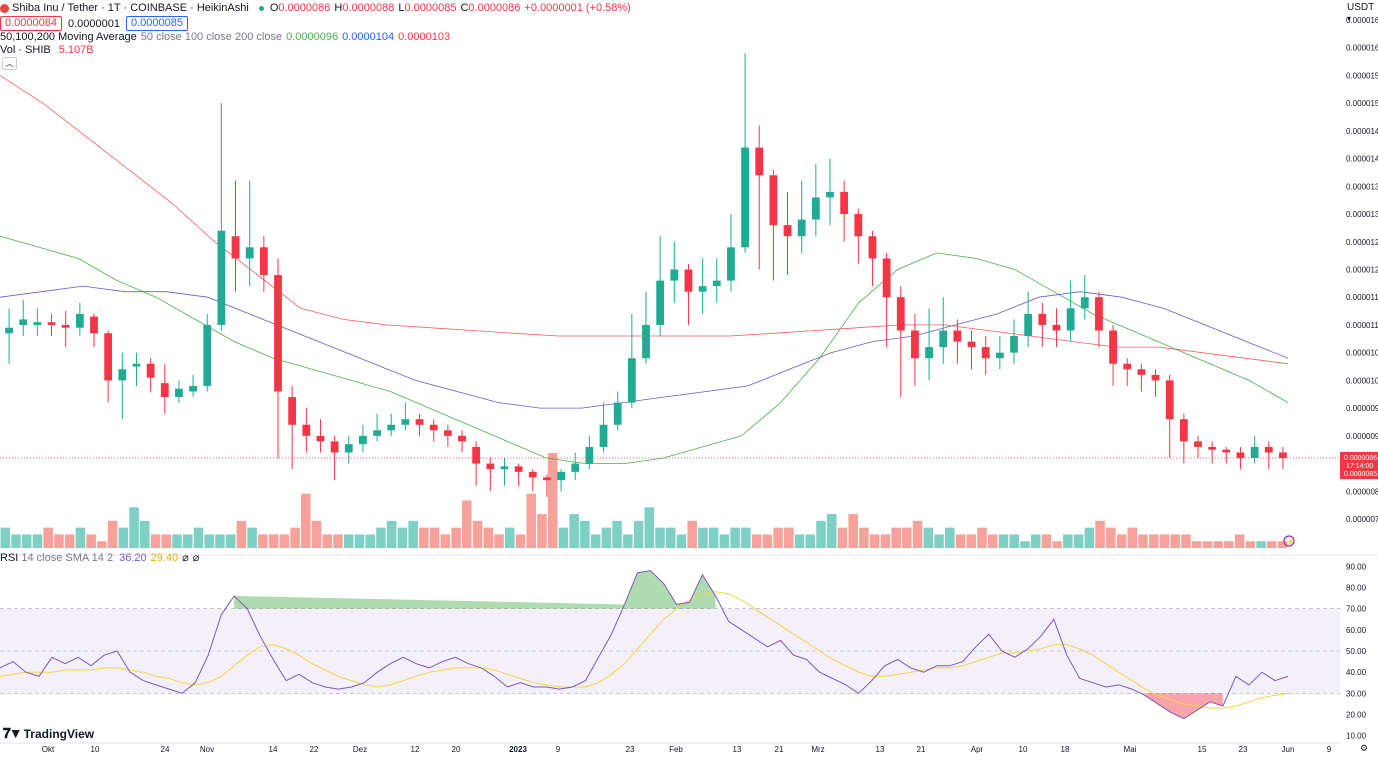 The image size is (1378, 761). I want to click on ma200-value: 0.0000103, so click(424, 37).